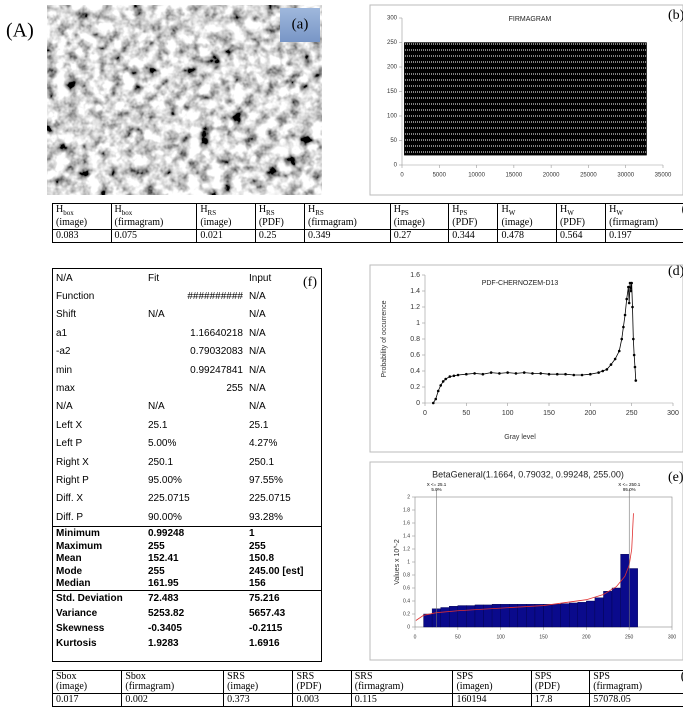 The image size is (683, 720). What do you see at coordinates (636, 682) in the screenshot?
I see `header-cell: SPS(firmagram) (g)` at bounding box center [636, 682].